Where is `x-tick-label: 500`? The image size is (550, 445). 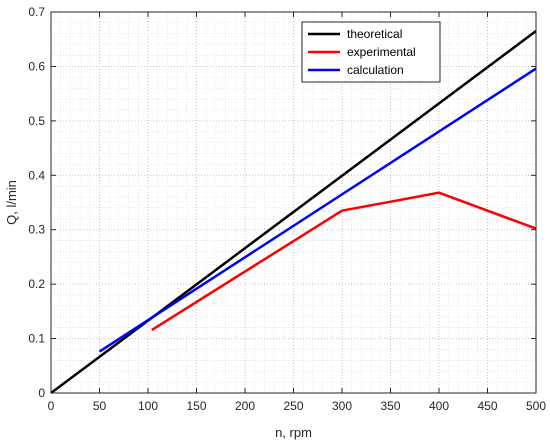 x-tick-label: 500 is located at coordinates (536, 406).